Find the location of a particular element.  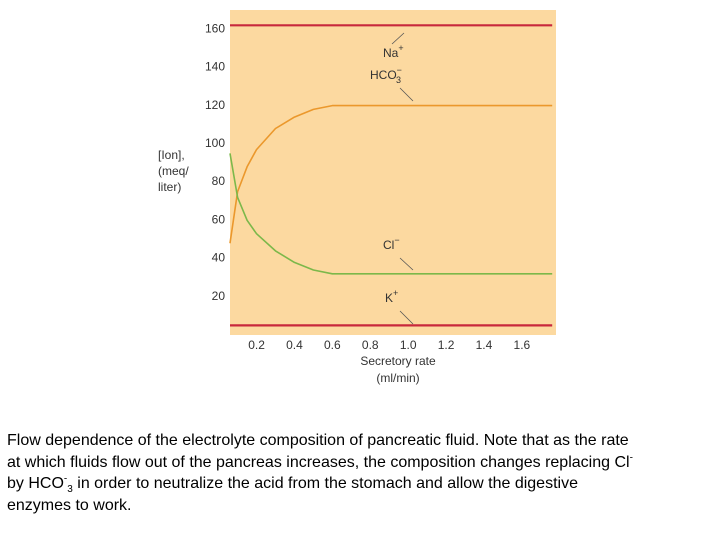

caption-text: by HCO is located at coordinates (35, 483).